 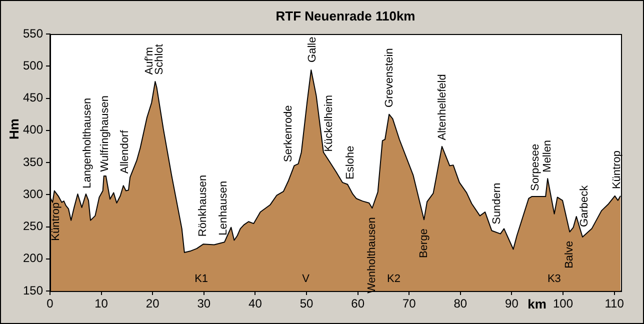 I want to click on x-tick-label: 40, so click(x=255, y=303).